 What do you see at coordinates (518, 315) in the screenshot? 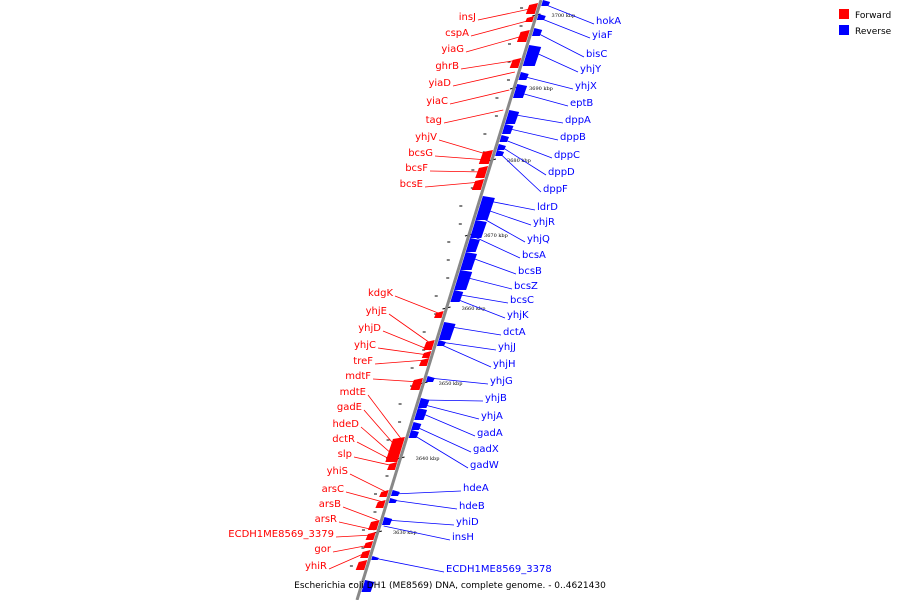
I see `gene-label: yhjK` at bounding box center [518, 315].